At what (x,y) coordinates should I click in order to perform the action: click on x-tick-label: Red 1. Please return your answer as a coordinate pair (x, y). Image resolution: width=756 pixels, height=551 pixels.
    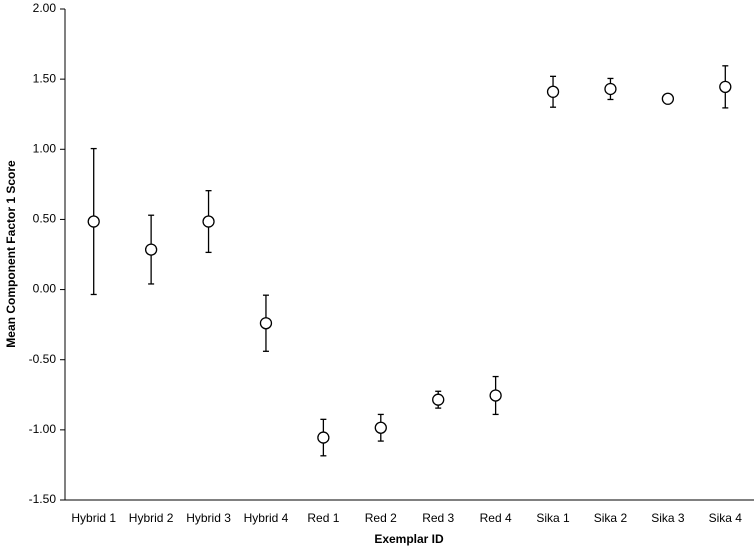
    Looking at the image, I should click on (323, 518).